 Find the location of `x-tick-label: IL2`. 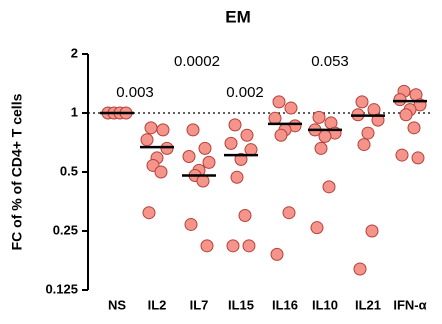

x-tick-label: IL2 is located at coordinates (157, 304).